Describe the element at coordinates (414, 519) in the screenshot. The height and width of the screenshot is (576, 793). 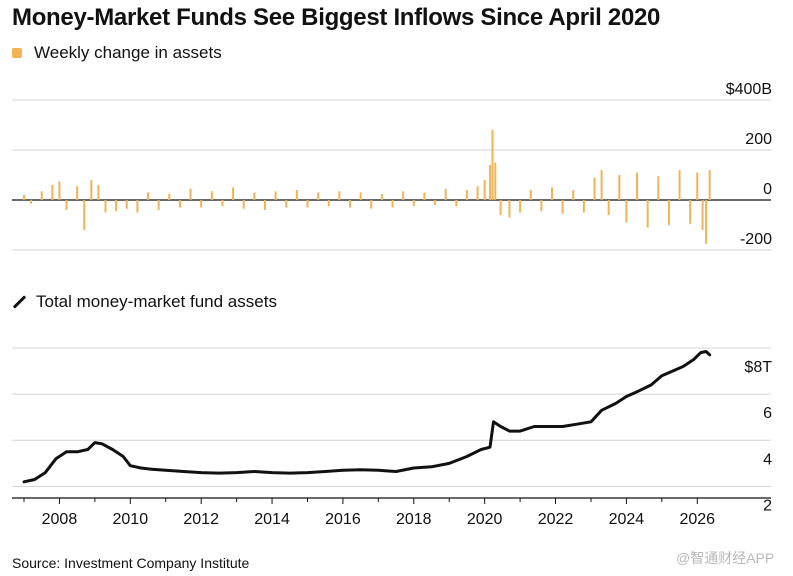
I see `x-tick-label: 2018` at that location.